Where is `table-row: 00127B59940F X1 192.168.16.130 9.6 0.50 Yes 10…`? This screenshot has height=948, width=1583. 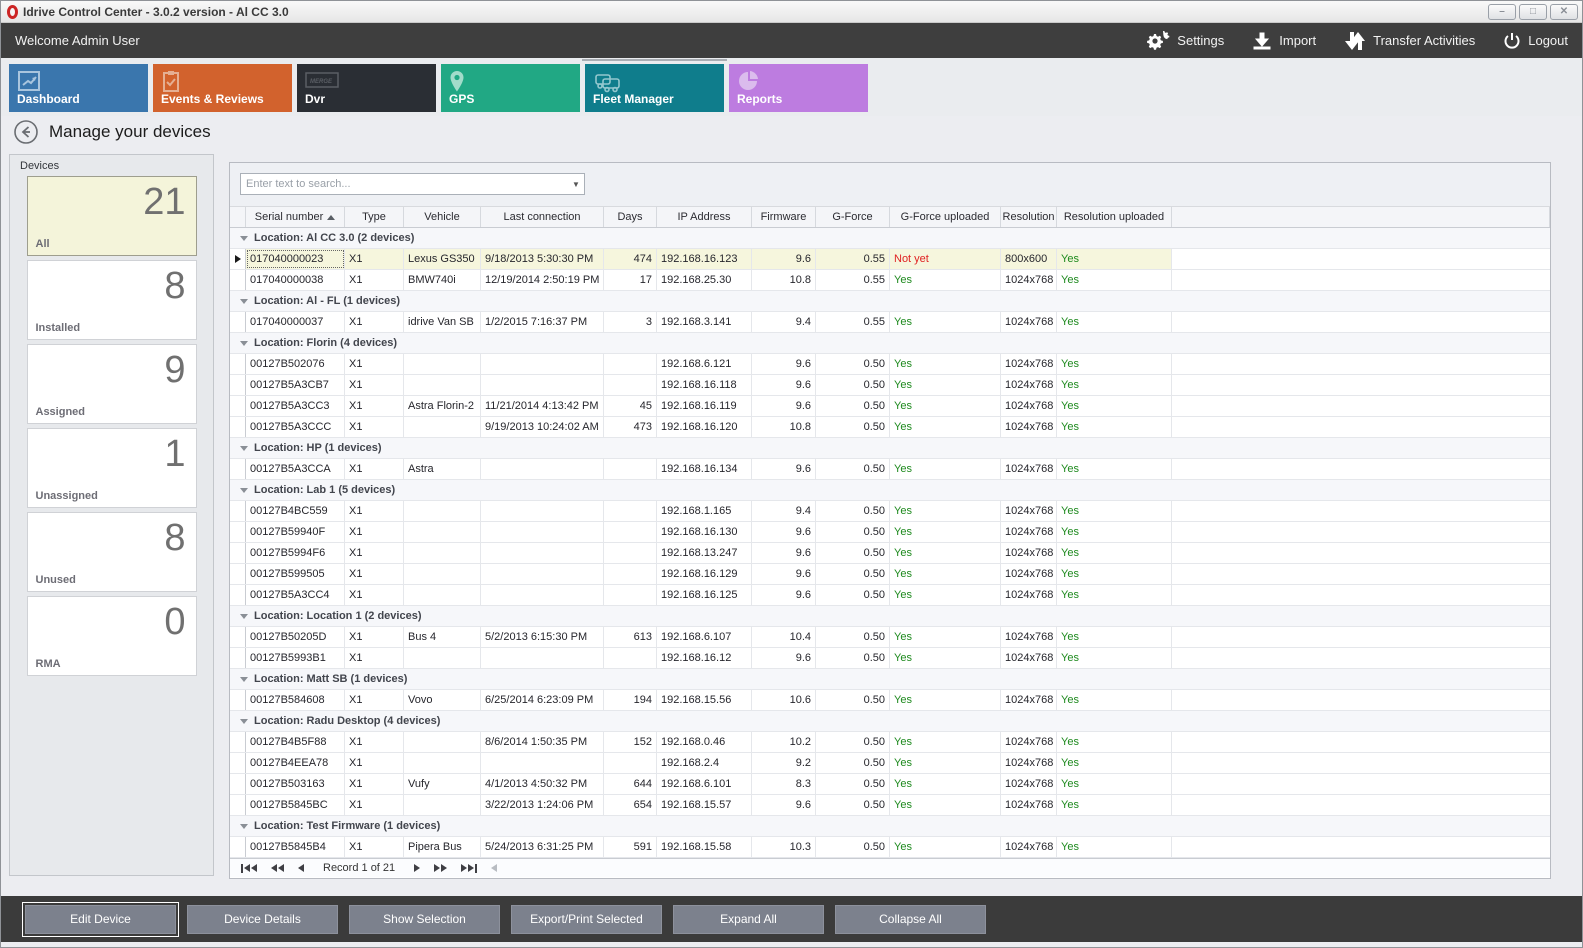 table-row: 00127B59940F X1 192.168.16.130 9.6 0.50 Yes 10… is located at coordinates (890, 532).